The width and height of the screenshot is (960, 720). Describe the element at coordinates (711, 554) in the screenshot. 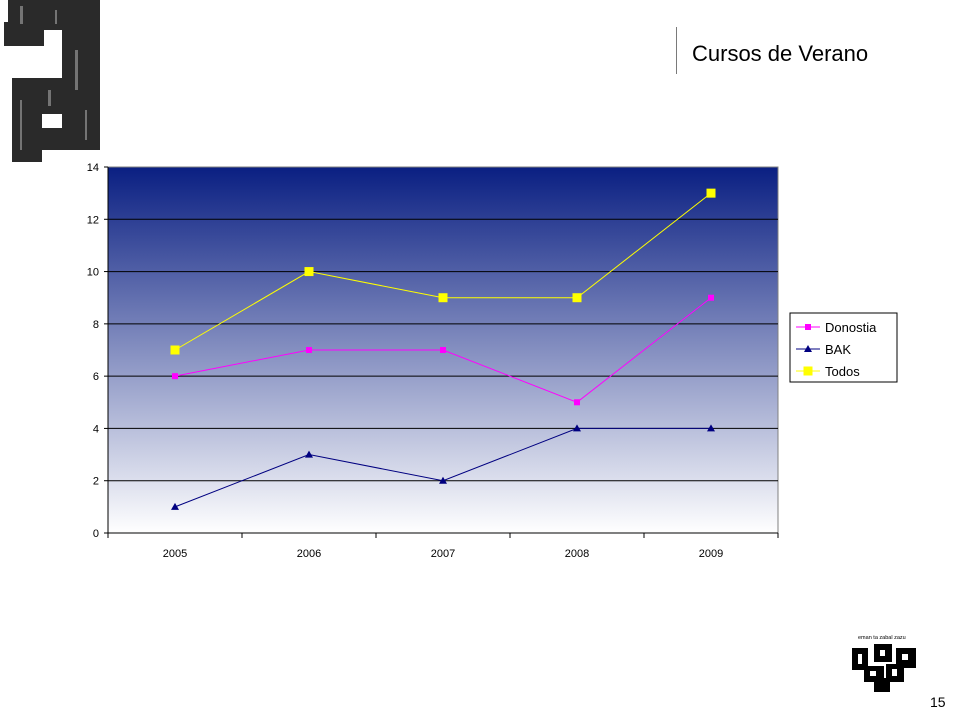

I see `x-tick-label-2009: 2009` at that location.